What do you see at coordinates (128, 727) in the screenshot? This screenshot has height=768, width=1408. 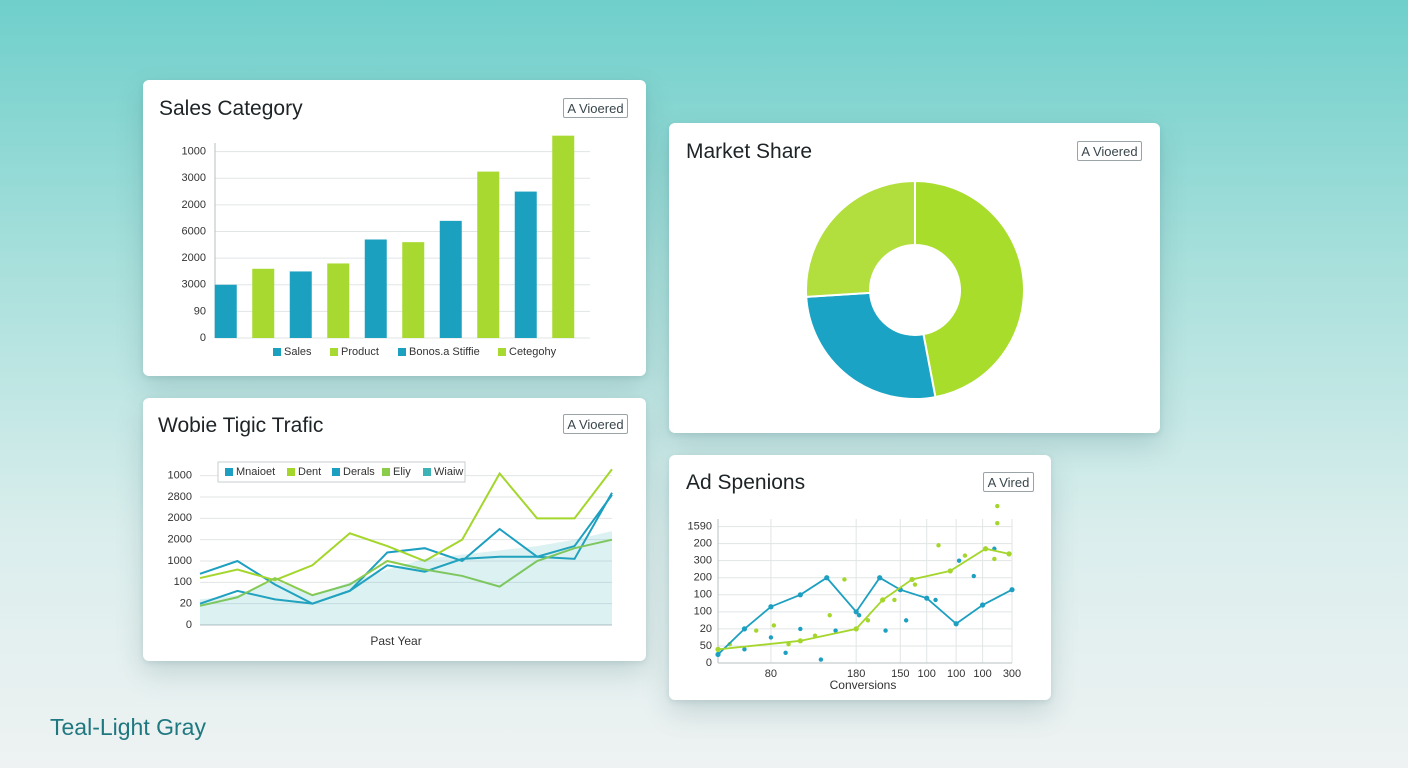 I see `caption: Teal-Light Gray` at bounding box center [128, 727].